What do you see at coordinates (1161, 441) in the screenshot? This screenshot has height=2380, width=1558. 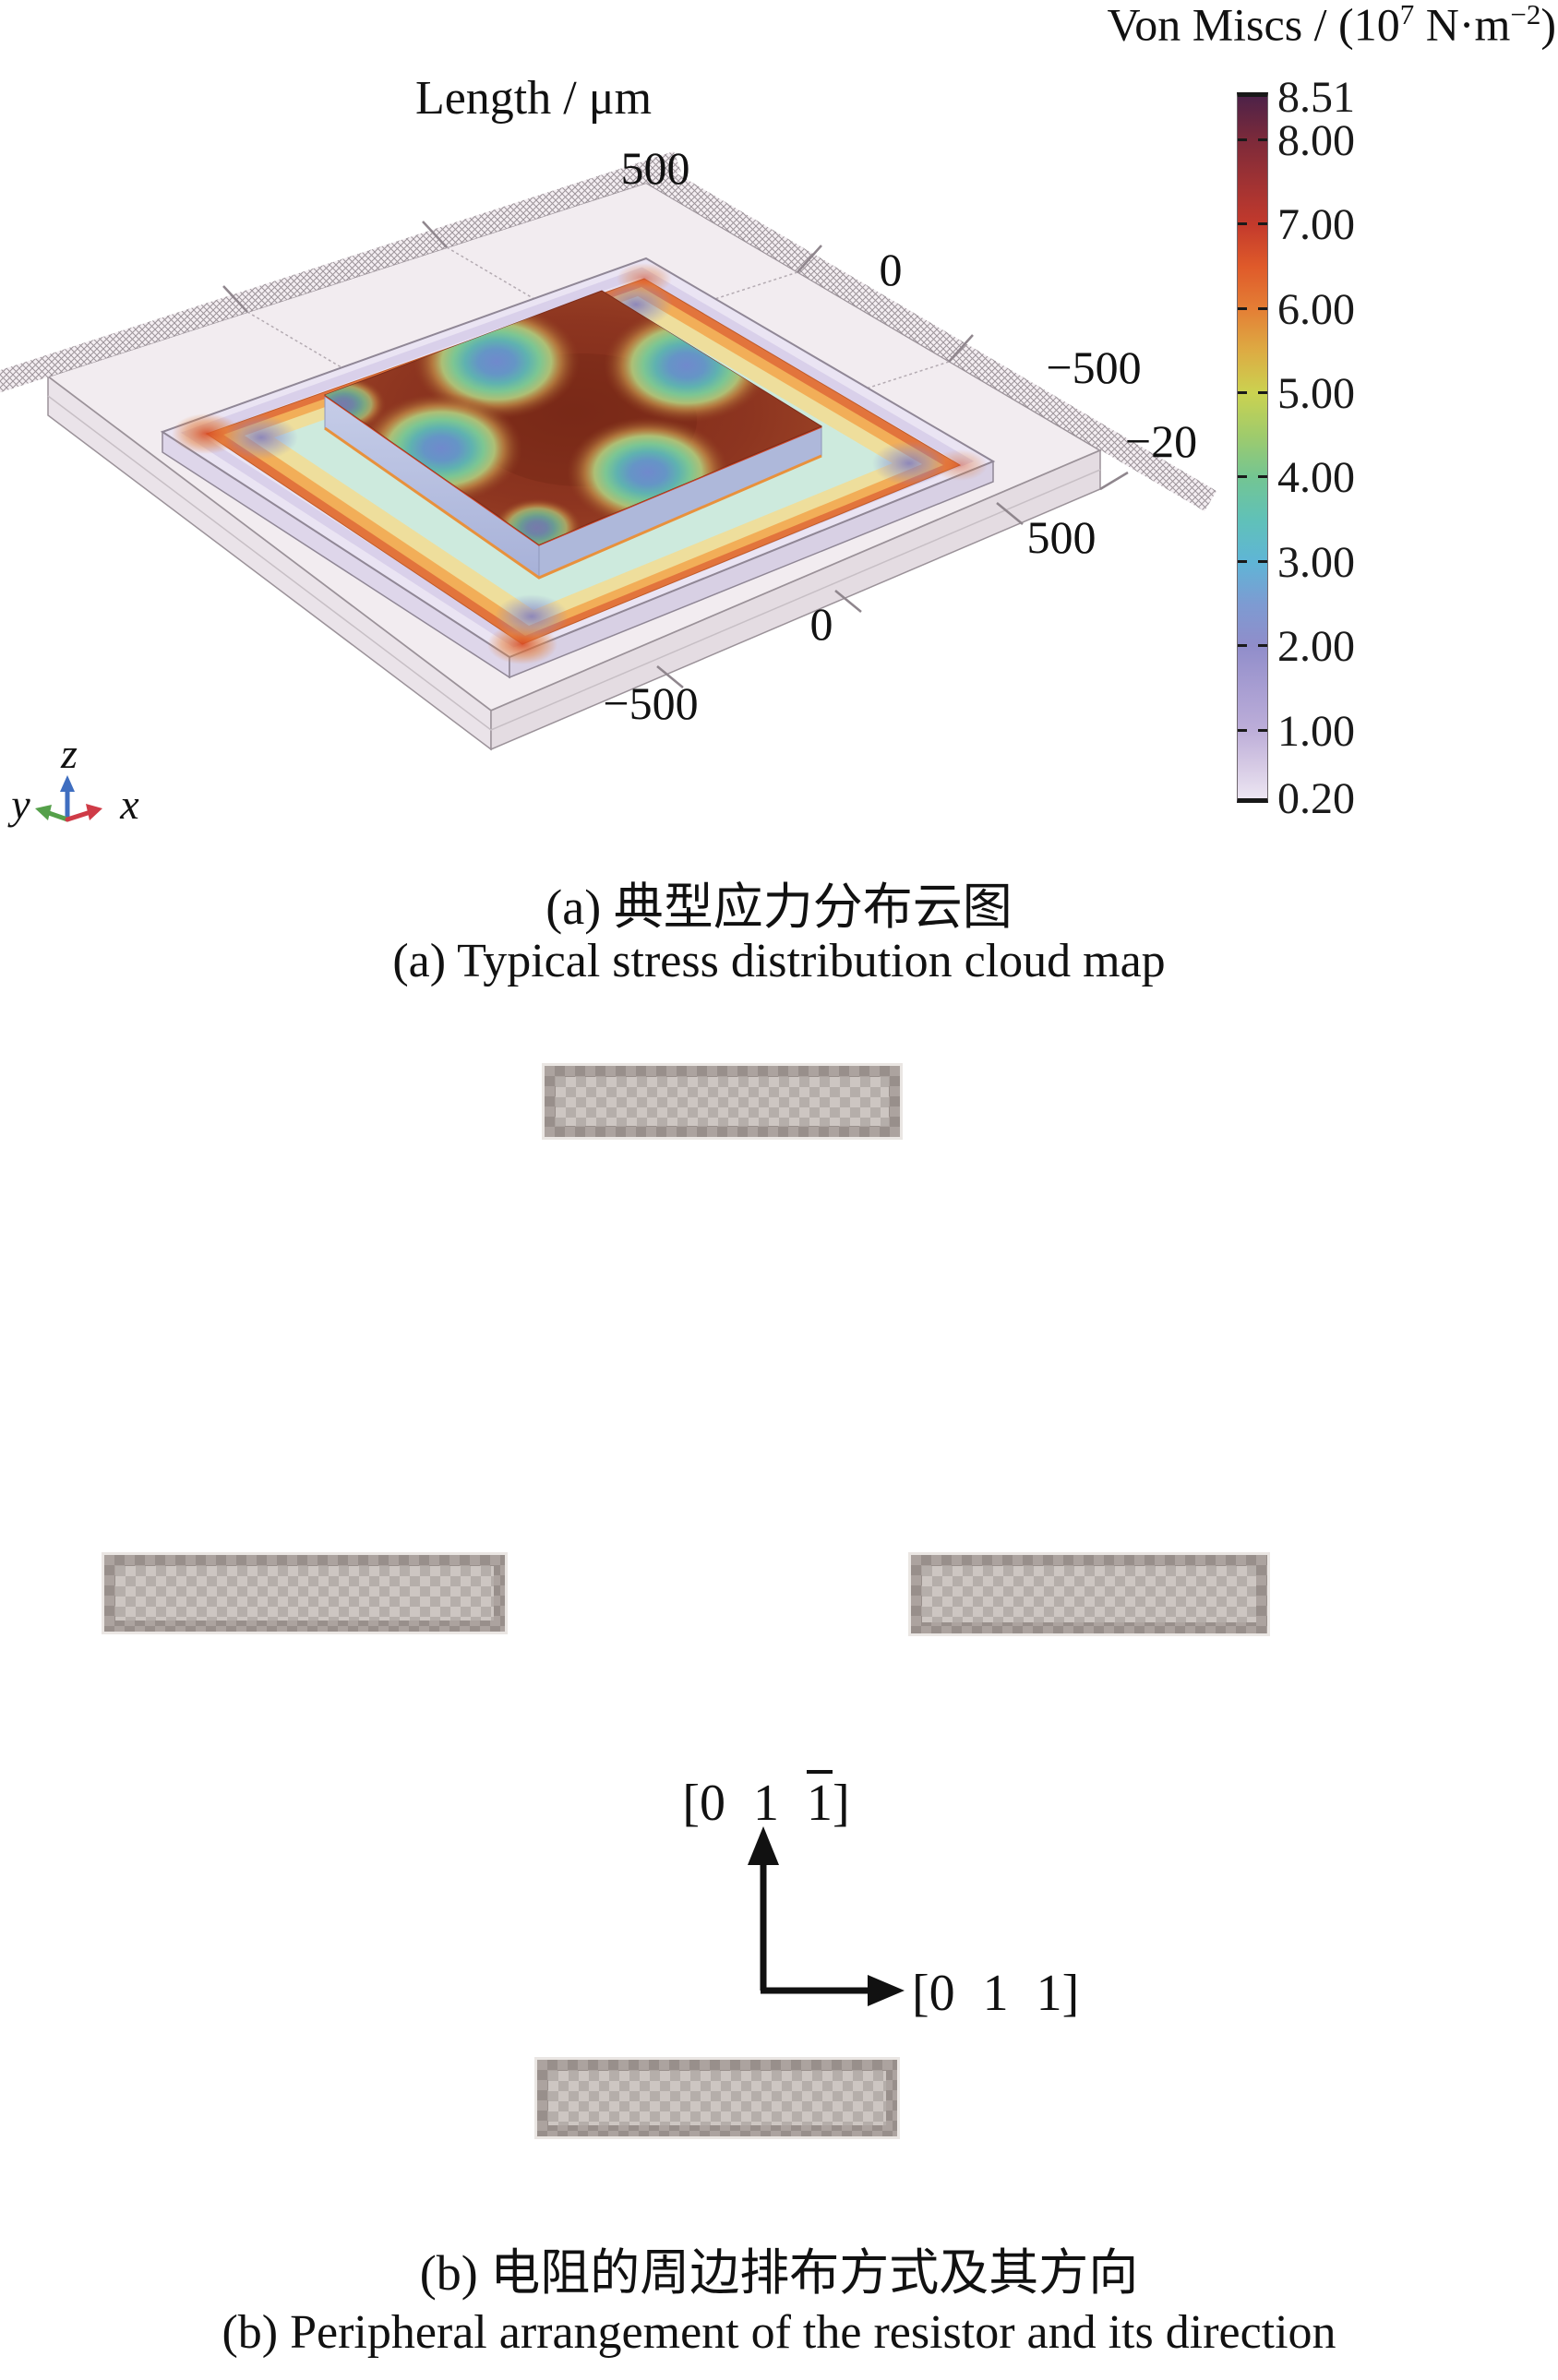 I see `z-tick-neg20: −20` at bounding box center [1161, 441].